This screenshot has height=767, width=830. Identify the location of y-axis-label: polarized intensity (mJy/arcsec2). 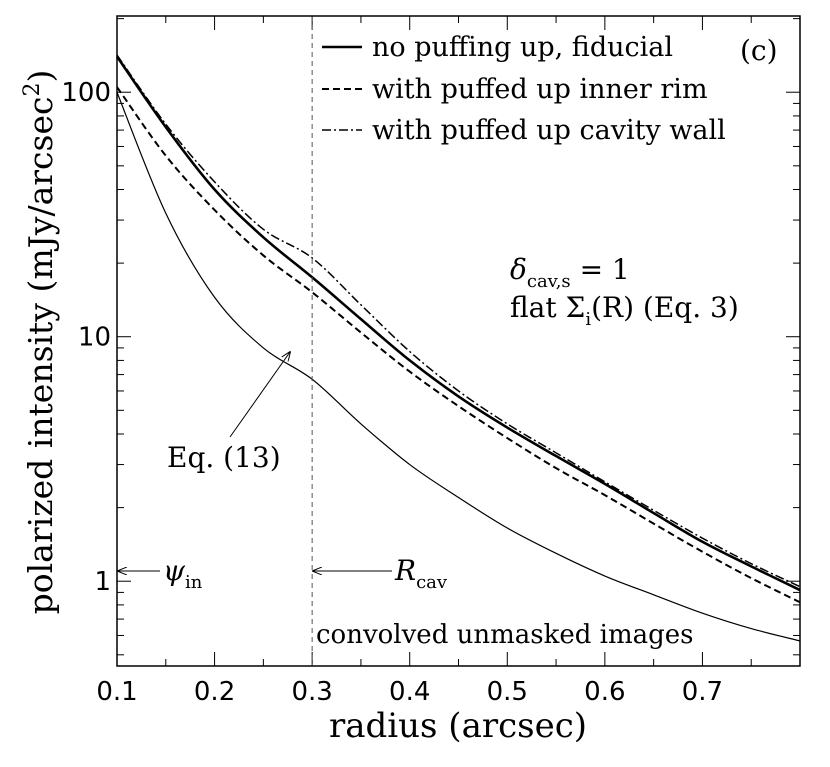
(40, 342).